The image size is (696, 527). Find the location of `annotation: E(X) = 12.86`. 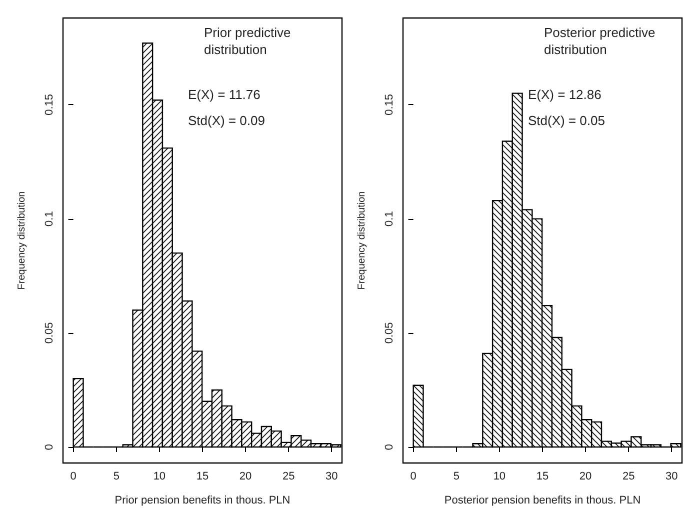

annotation: E(X) = 12.86 is located at coordinates (565, 94).